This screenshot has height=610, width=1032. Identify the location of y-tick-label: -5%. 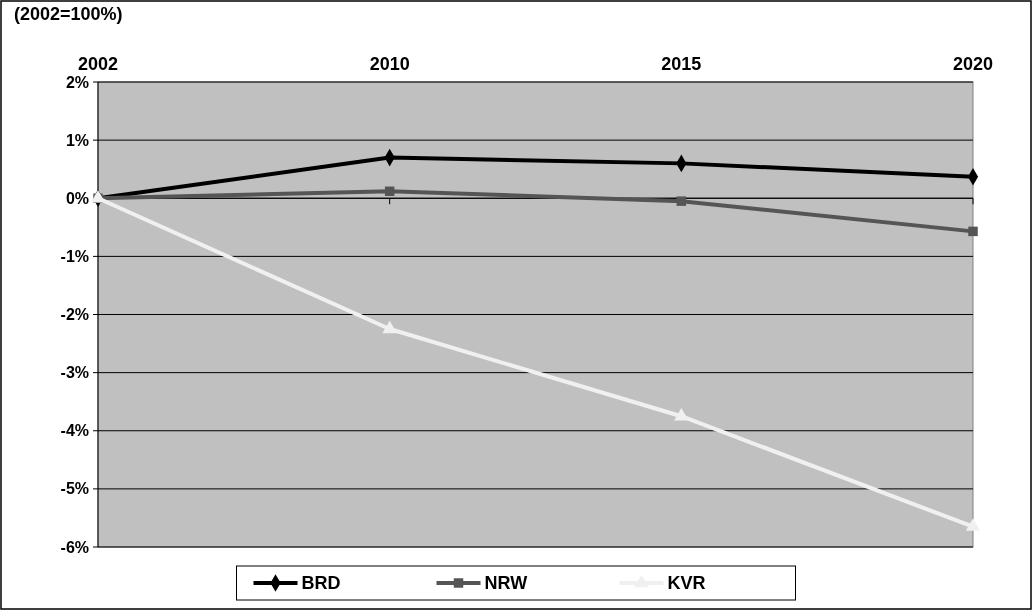
(74, 489).